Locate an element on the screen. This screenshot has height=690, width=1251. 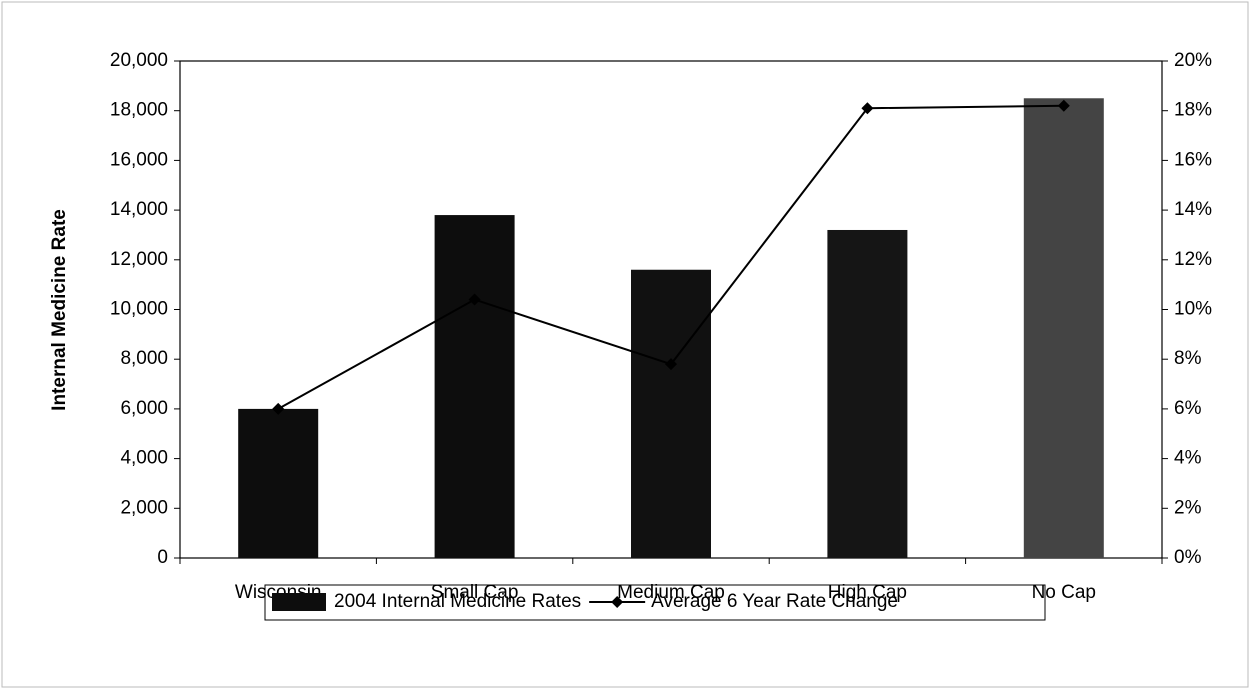
legend-label: Average 6 Year Rate Change is located at coordinates (774, 601).